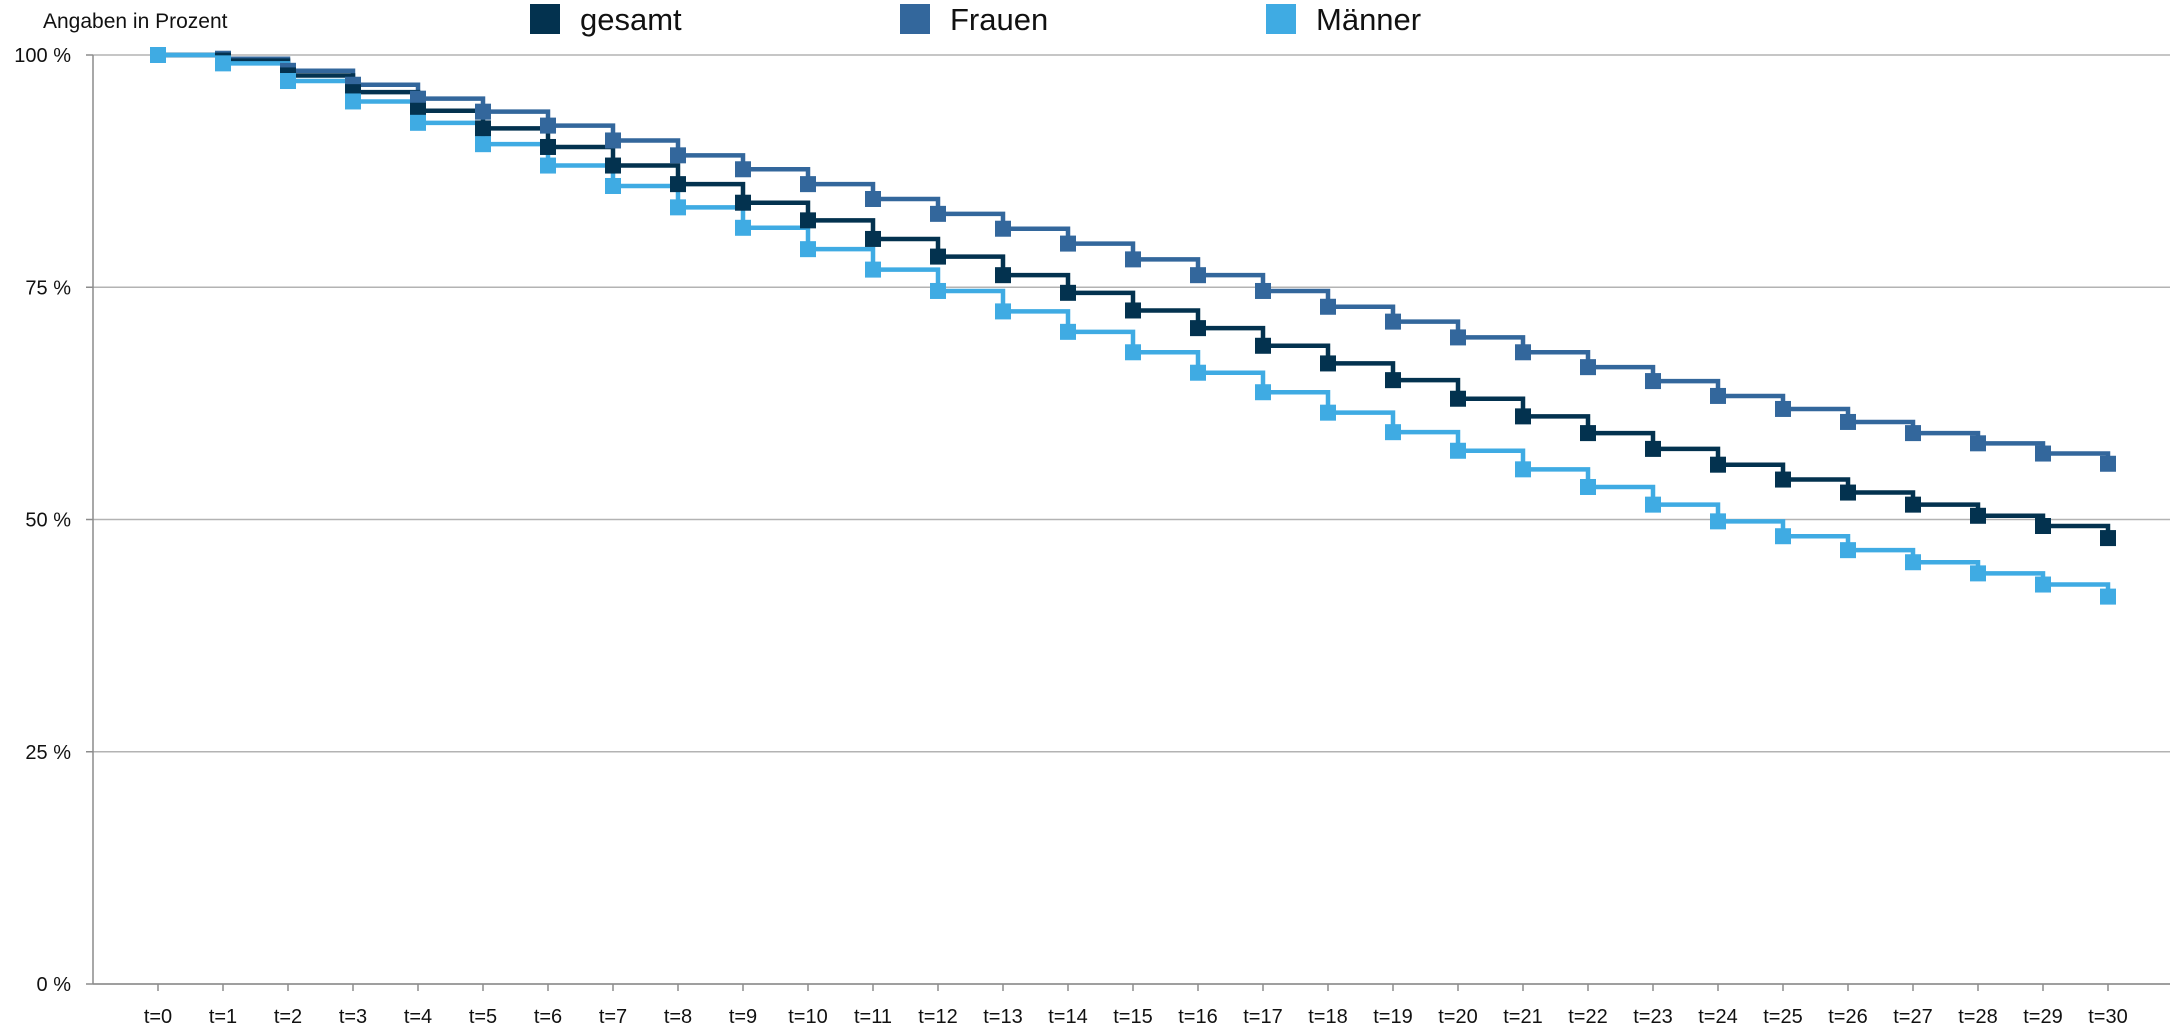 The height and width of the screenshot is (1034, 2170). I want to click on x-tick-label: t=7, so click(613, 1017).